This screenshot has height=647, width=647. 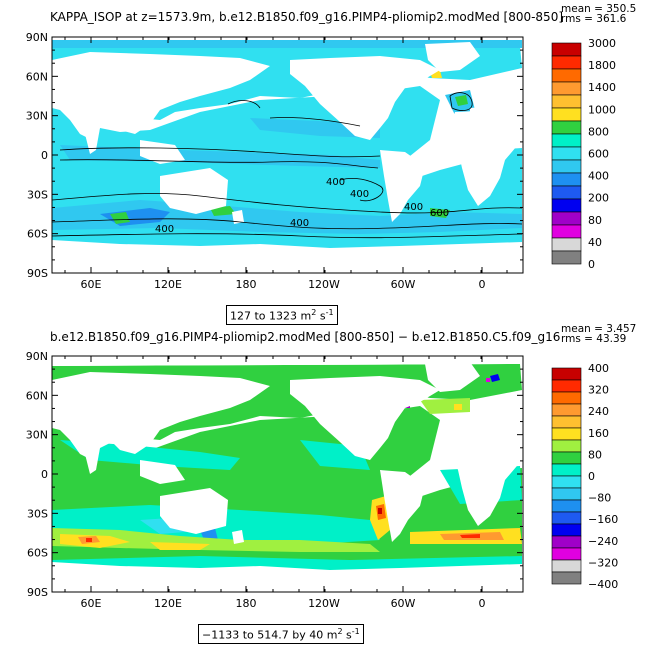 I want to click on panel2-range-box: −1133 to 514.7 by 40 m2 s-1, so click(x=281, y=634).